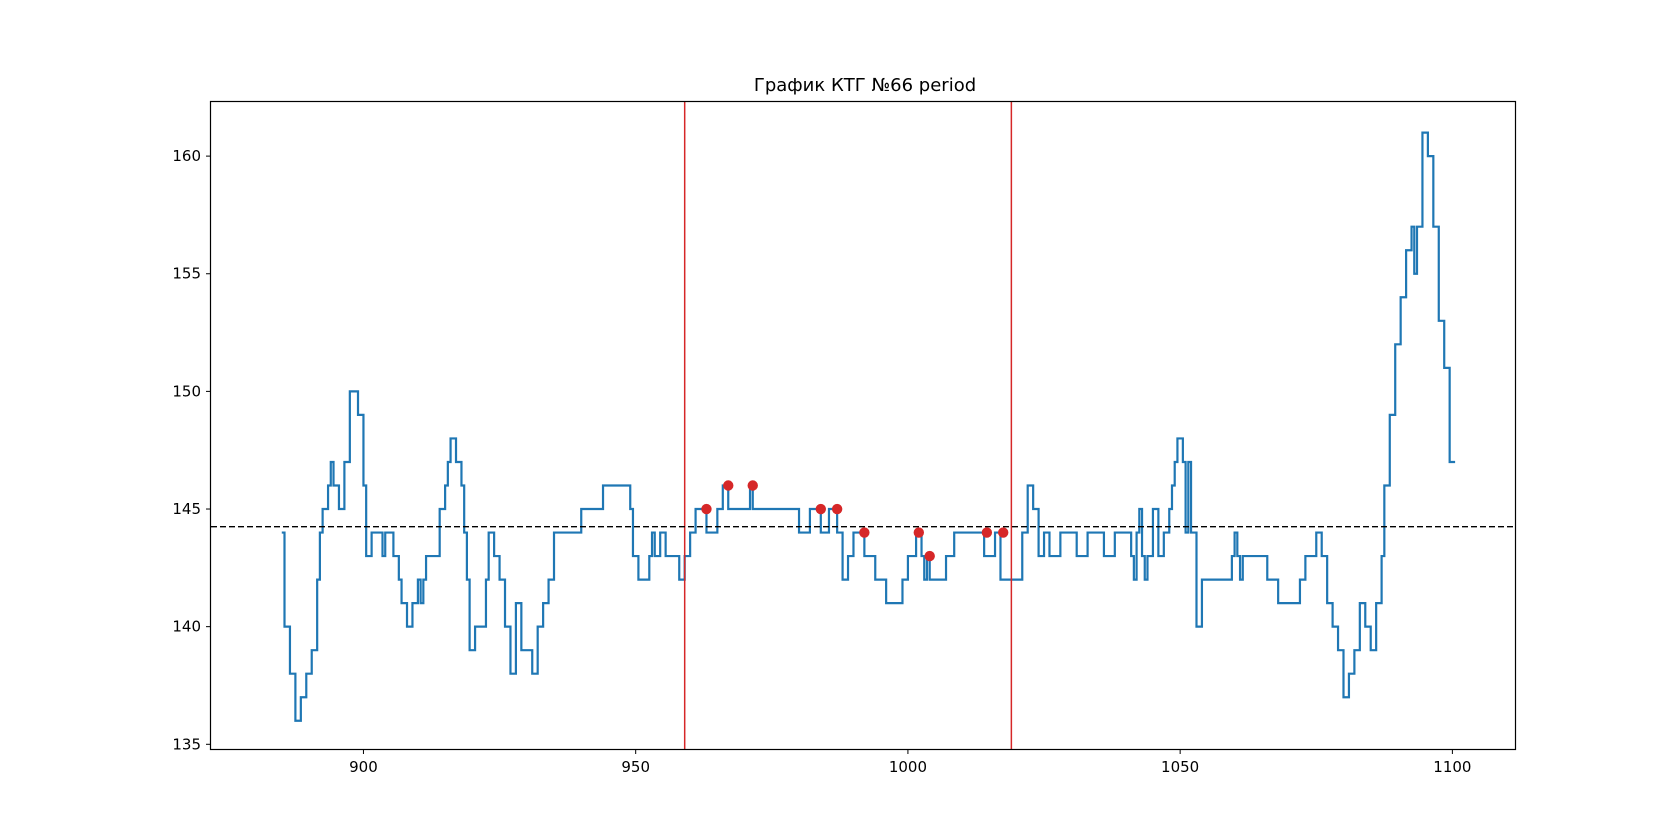 This screenshot has height=840, width=1680. Describe the element at coordinates (635, 767) in the screenshot. I see `x-tick-label-950: 950` at that location.